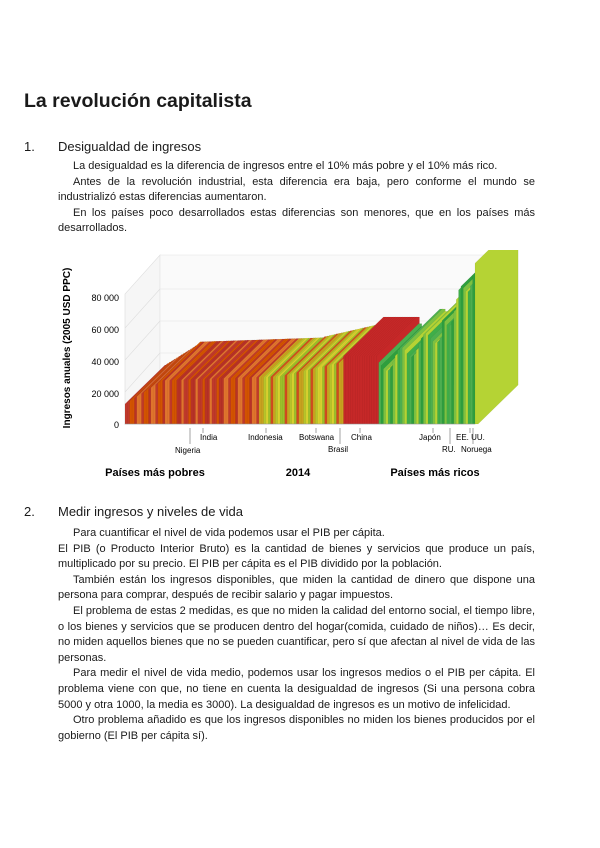 Image resolution: width=600 pixels, height=848 pixels. I want to click on label-ticks, so click(331, 436).